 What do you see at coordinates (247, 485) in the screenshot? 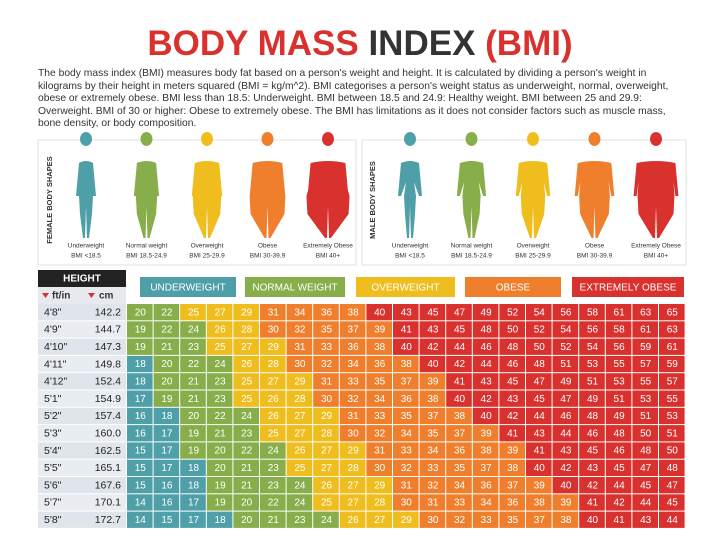
I see `bmi-value: 21` at bounding box center [247, 485].